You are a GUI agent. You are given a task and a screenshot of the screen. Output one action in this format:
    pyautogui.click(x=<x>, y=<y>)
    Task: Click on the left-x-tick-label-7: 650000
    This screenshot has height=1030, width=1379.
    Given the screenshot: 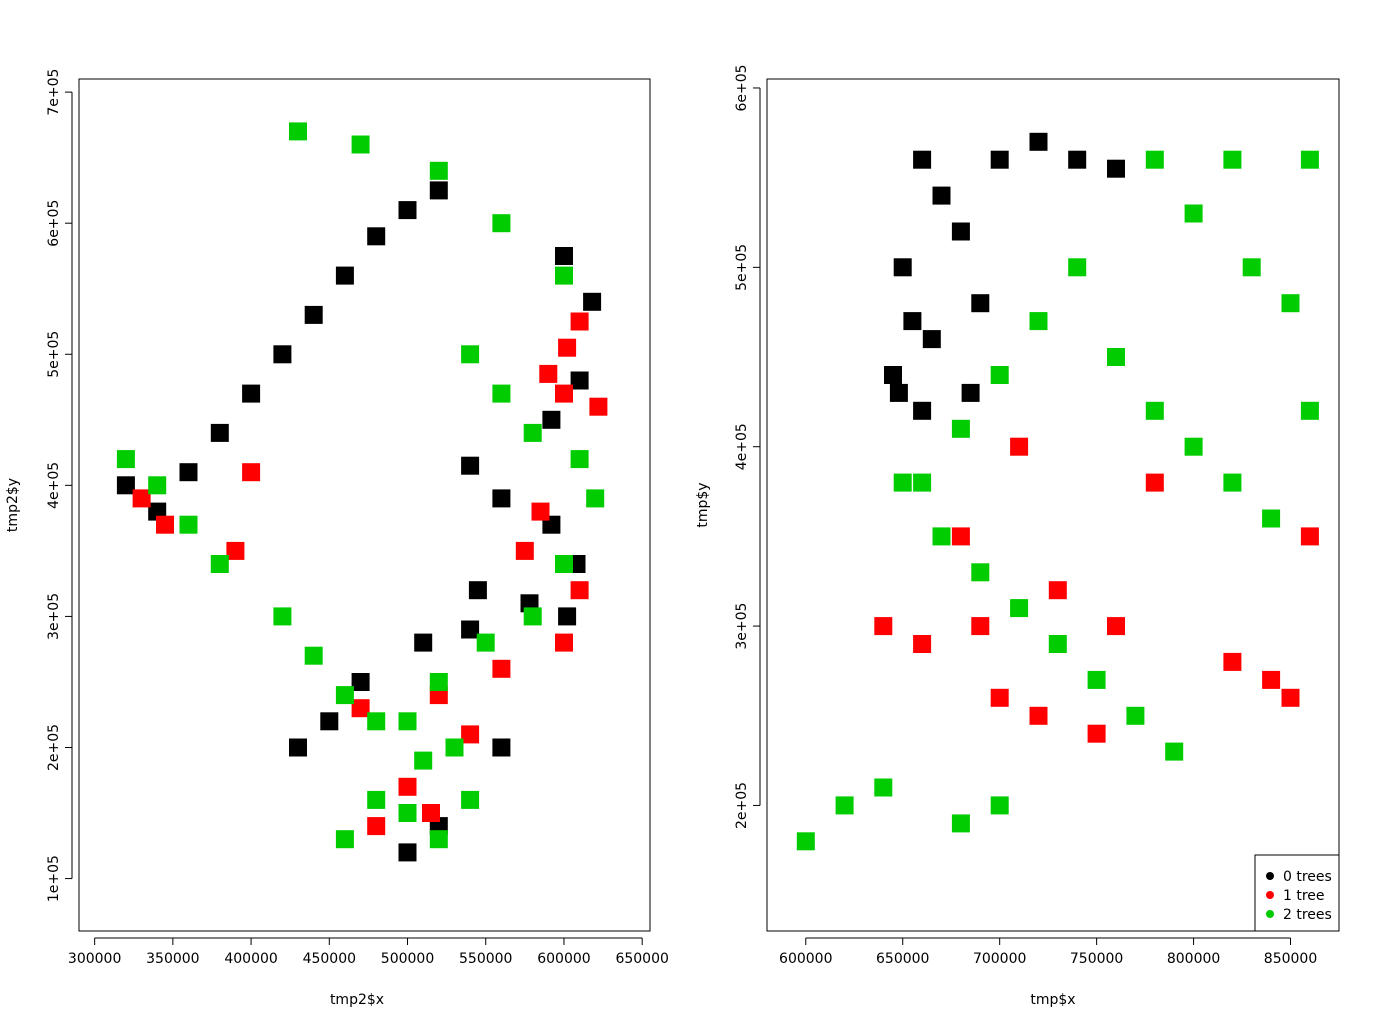 What is the action you would take?
    pyautogui.click(x=641, y=959)
    